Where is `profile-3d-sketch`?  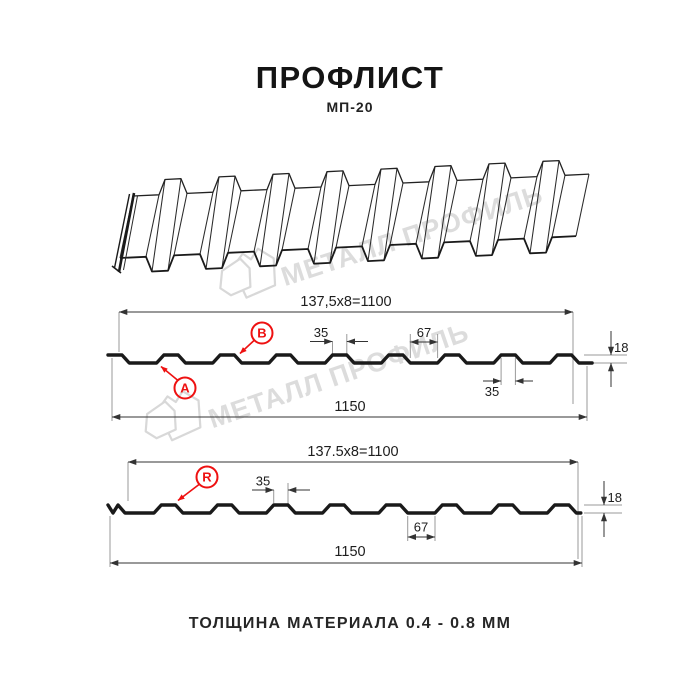
profile-3d-sketch is located at coordinates (350, 216).